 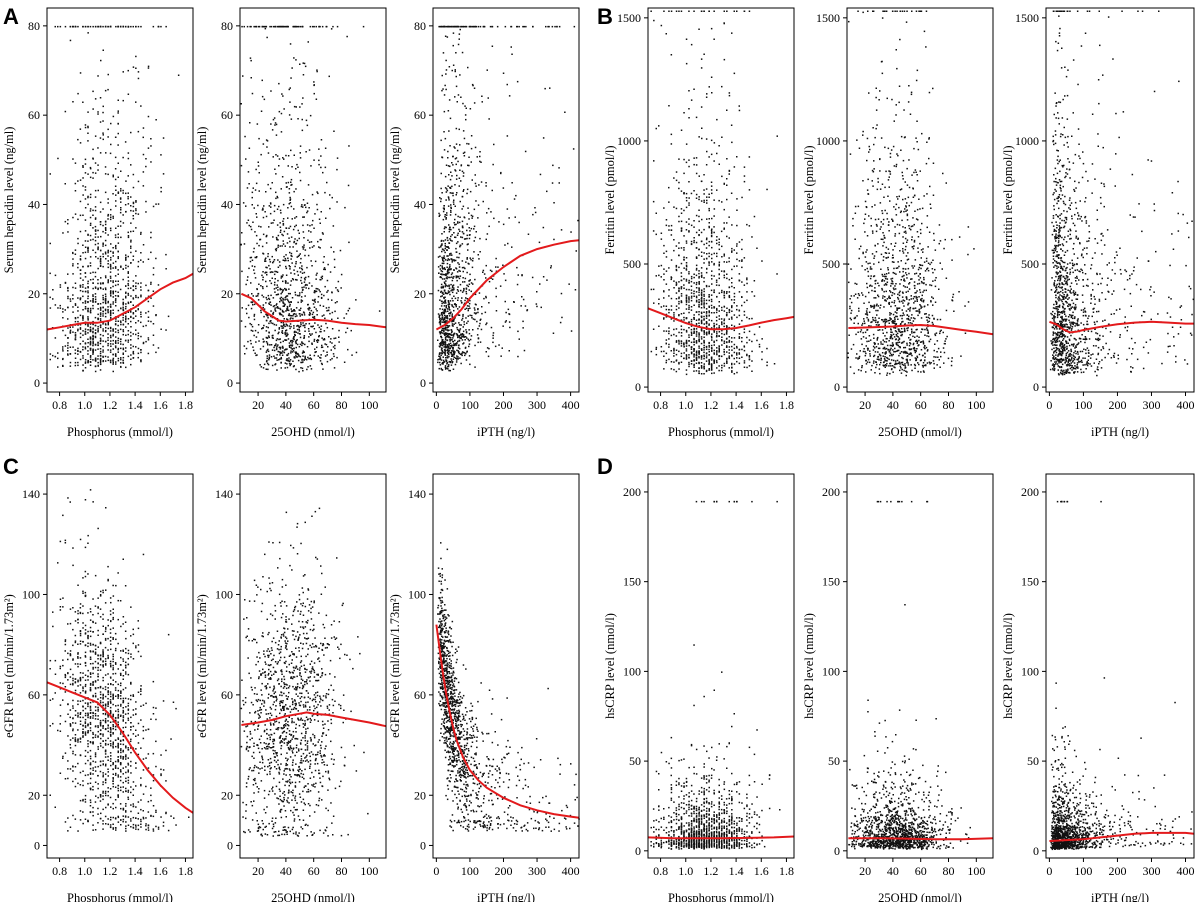 What do you see at coordinates (11, 466) in the screenshot?
I see `panel-letter-C: C` at bounding box center [11, 466].